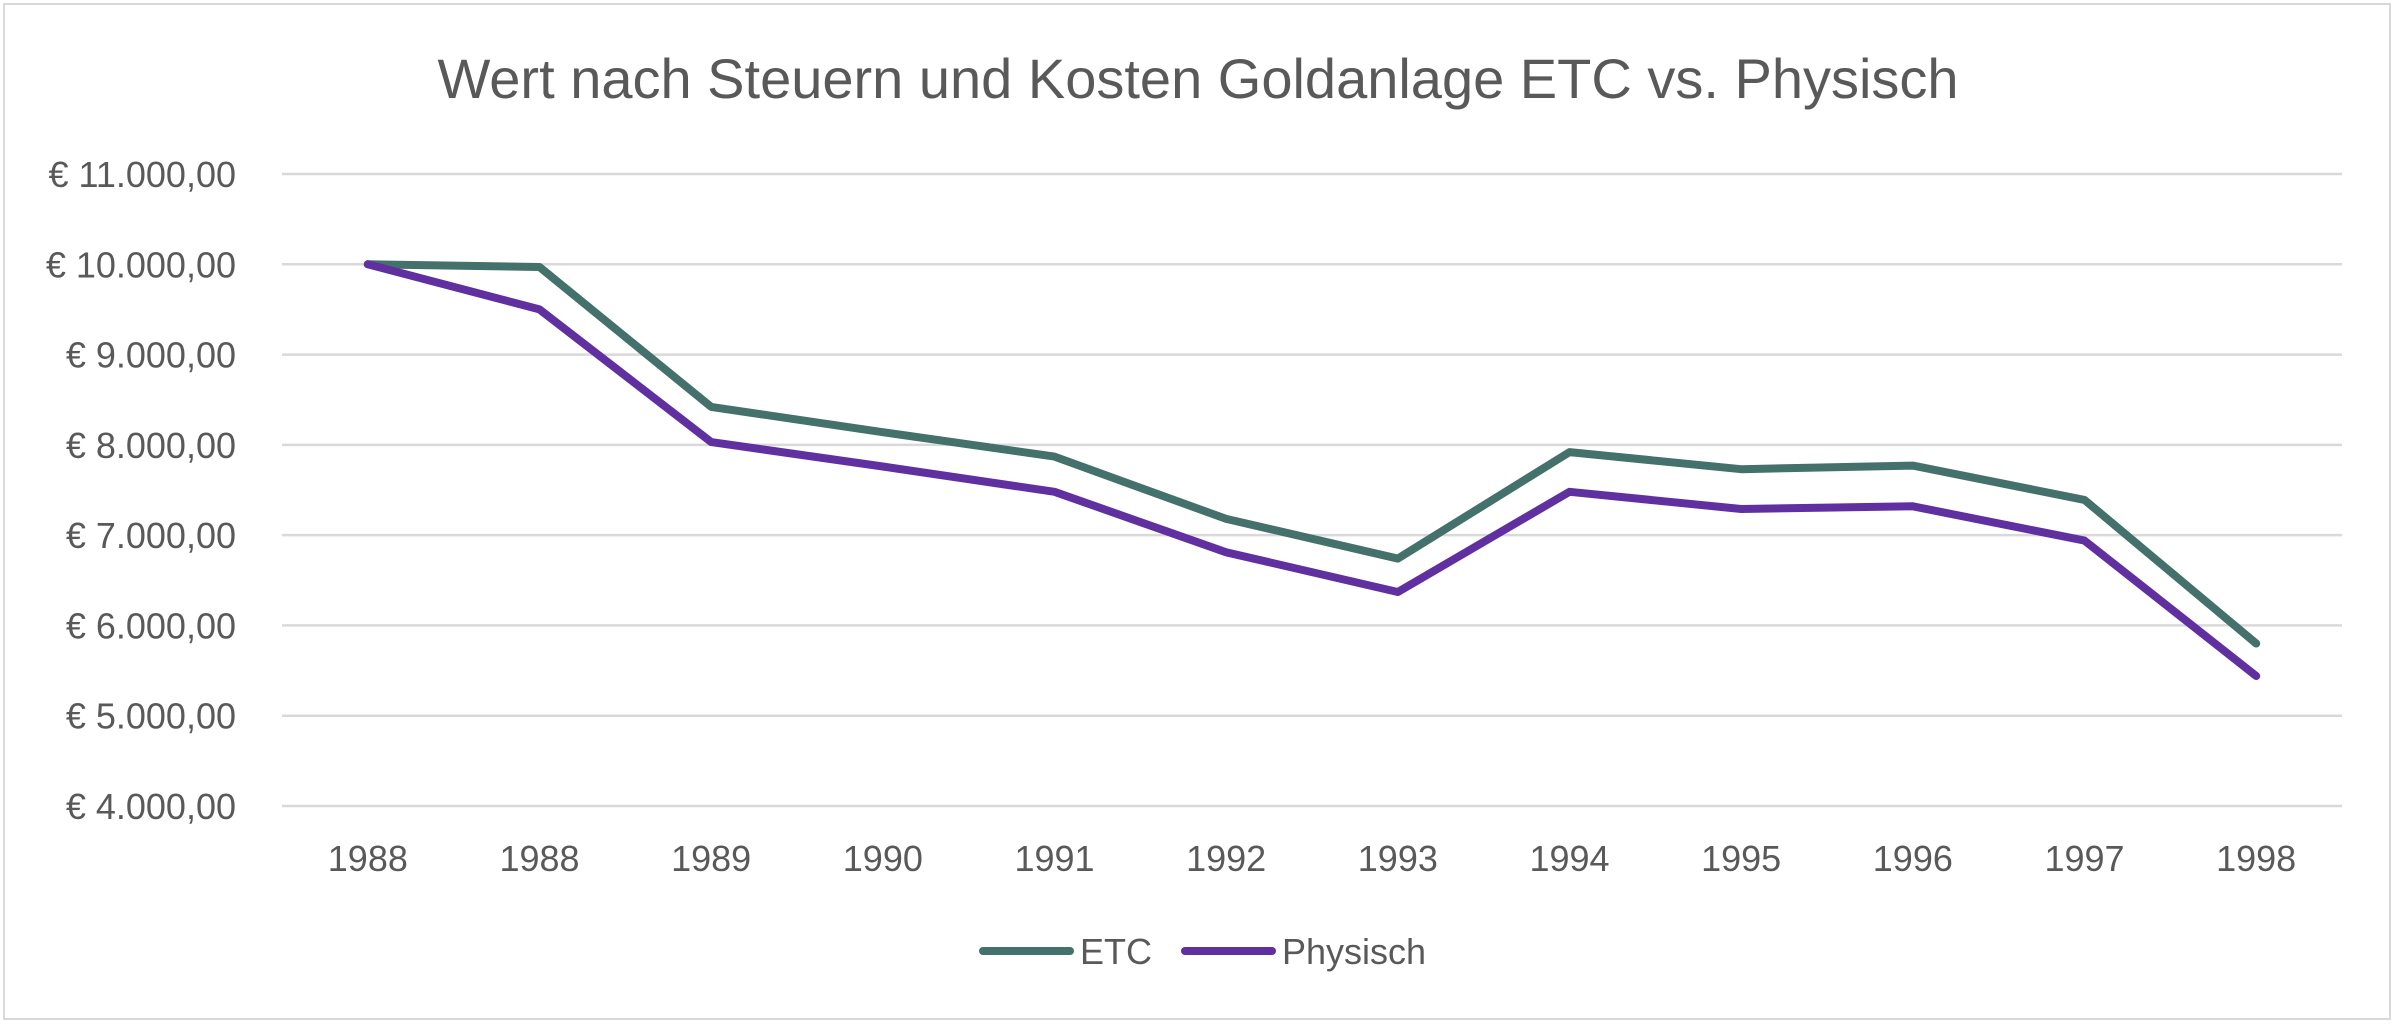  I want to click on legend-label: Physisch, so click(1354, 951).